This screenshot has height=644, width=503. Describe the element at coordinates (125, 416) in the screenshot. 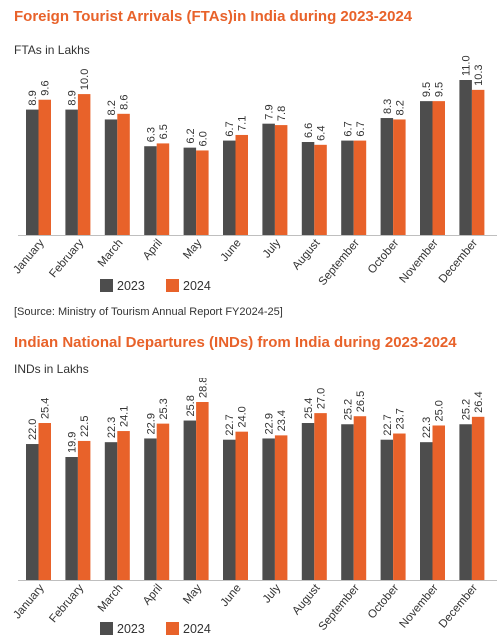

I see `ind-value-label: 24.1` at that location.